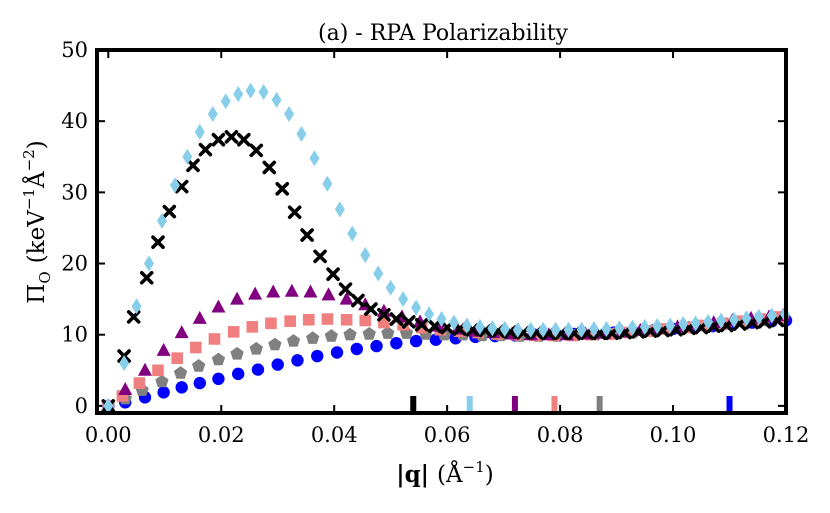 This screenshot has height=513, width=830. I want to click on y-label-sup2: −2, so click(29, 160).